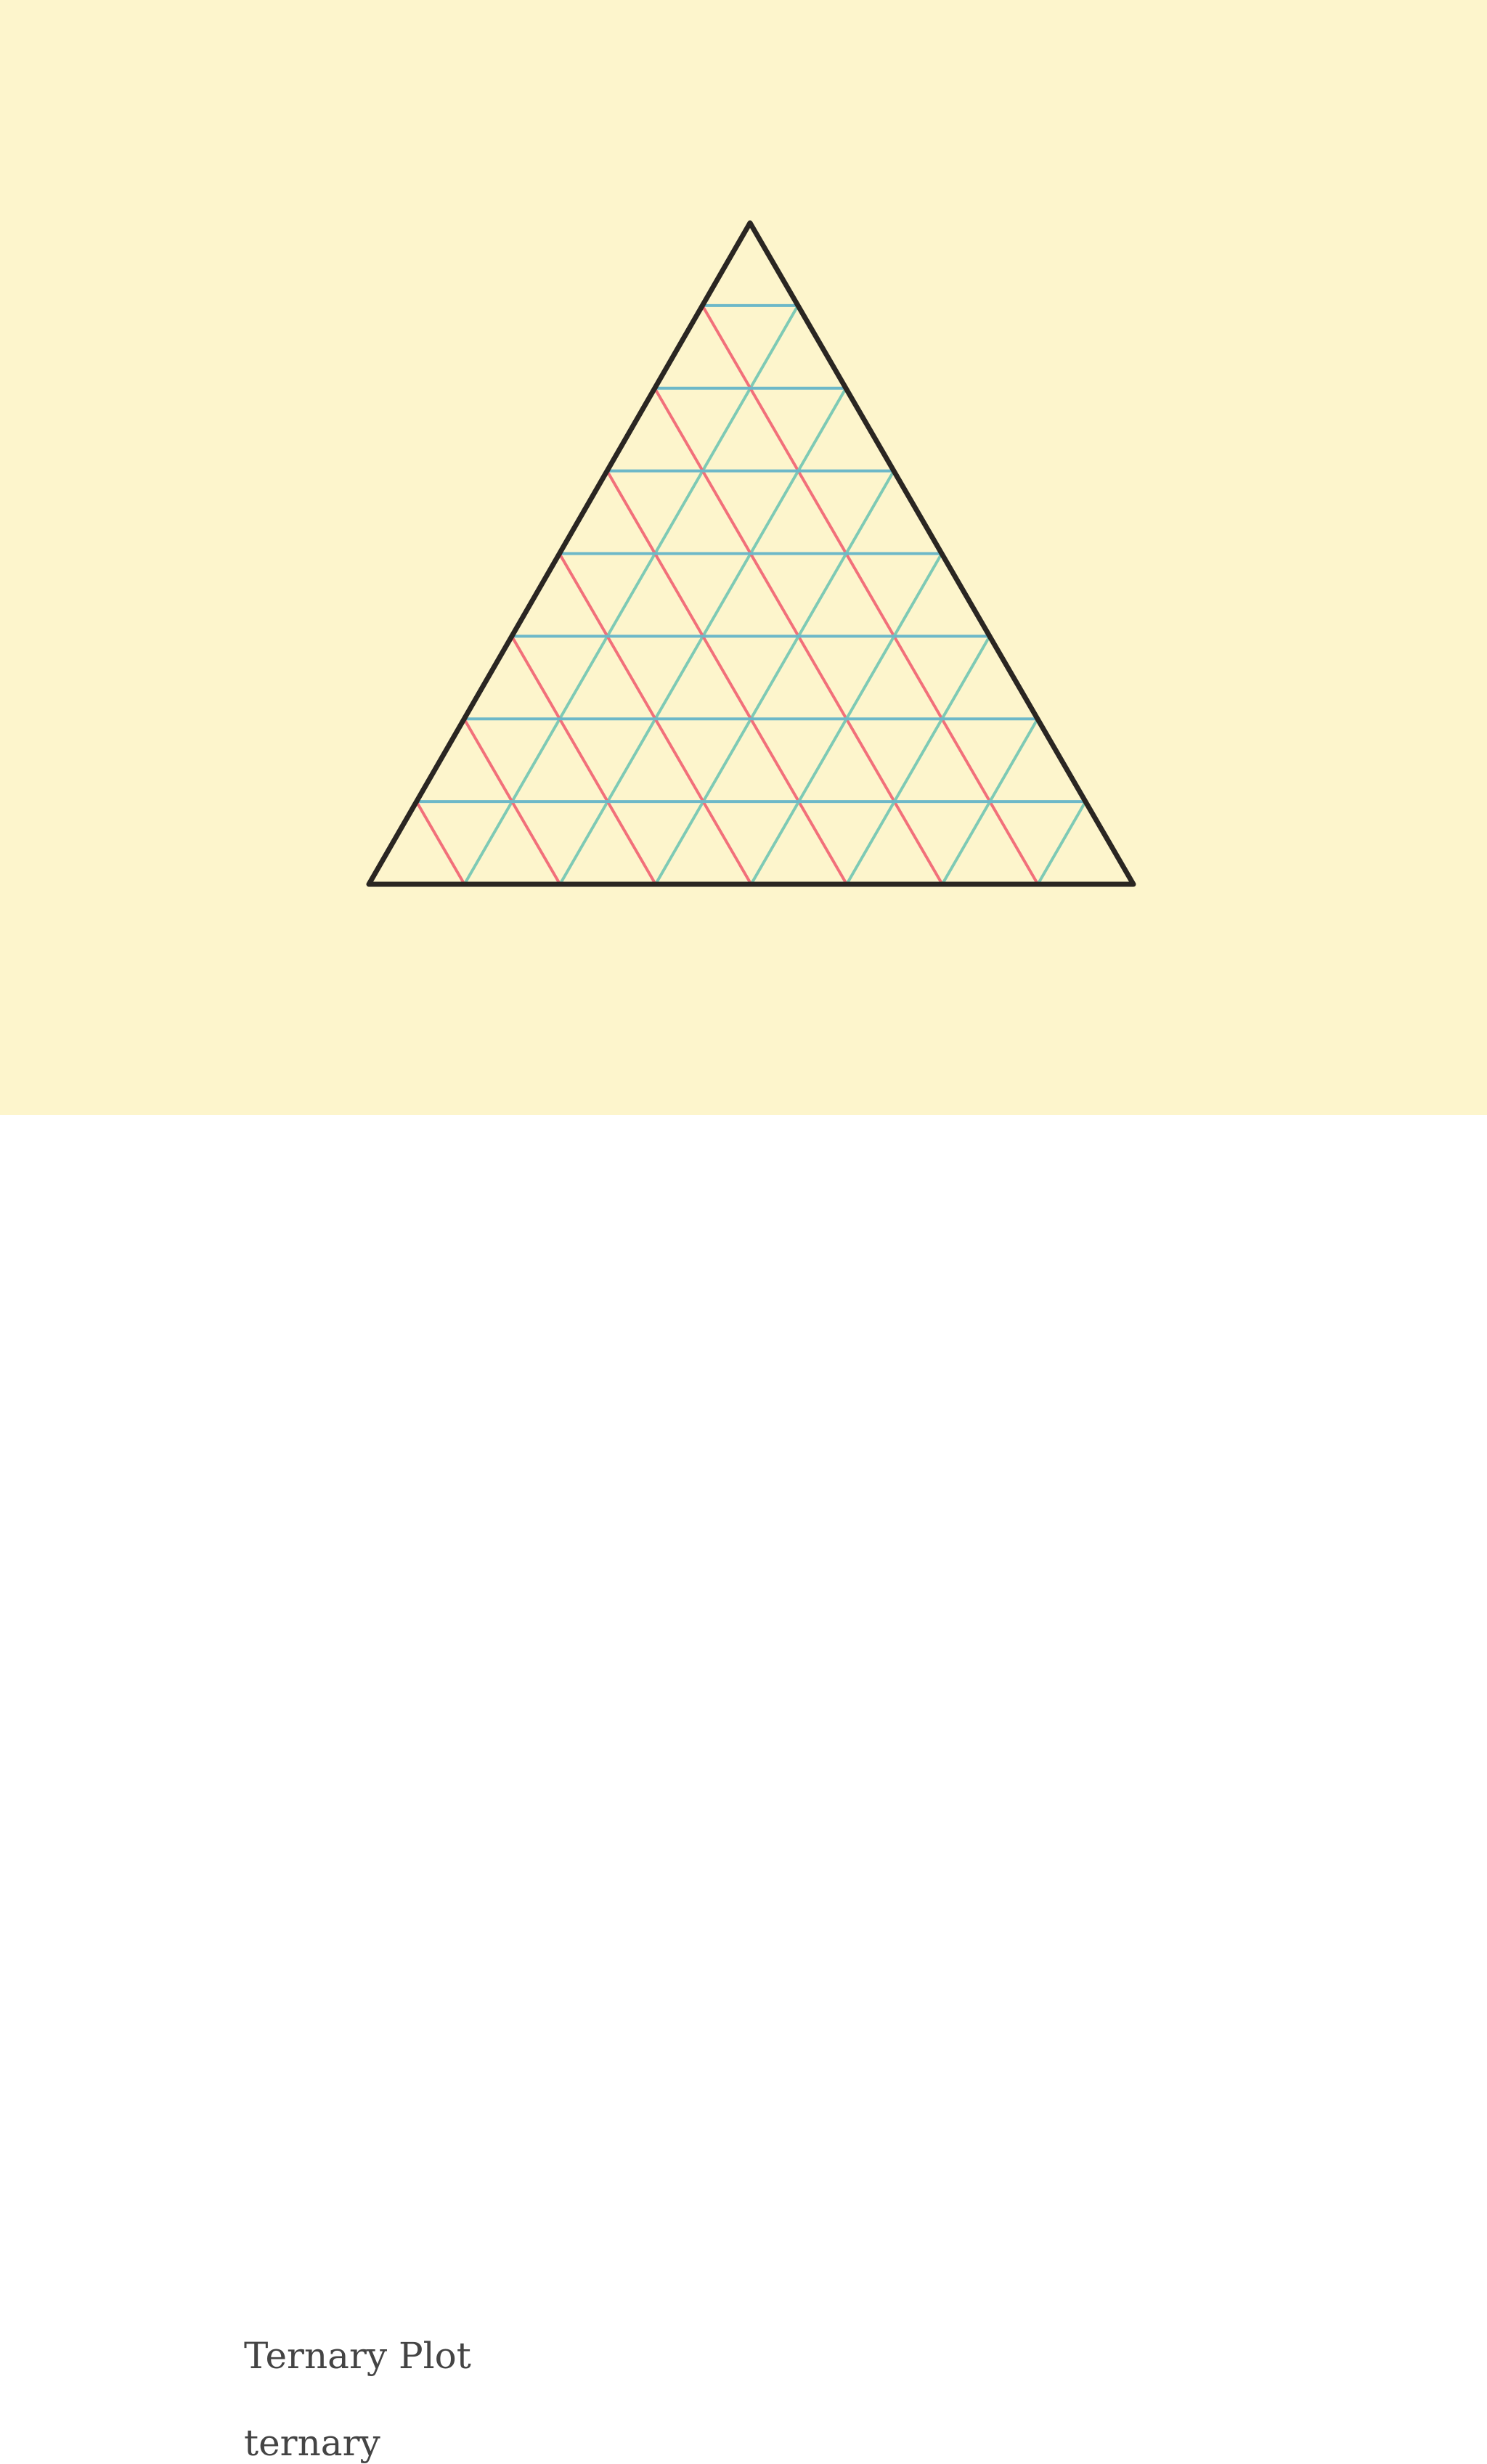 This screenshot has width=1487, height=2464. I want to click on card-subtitle: ternary, so click(312, 2443).